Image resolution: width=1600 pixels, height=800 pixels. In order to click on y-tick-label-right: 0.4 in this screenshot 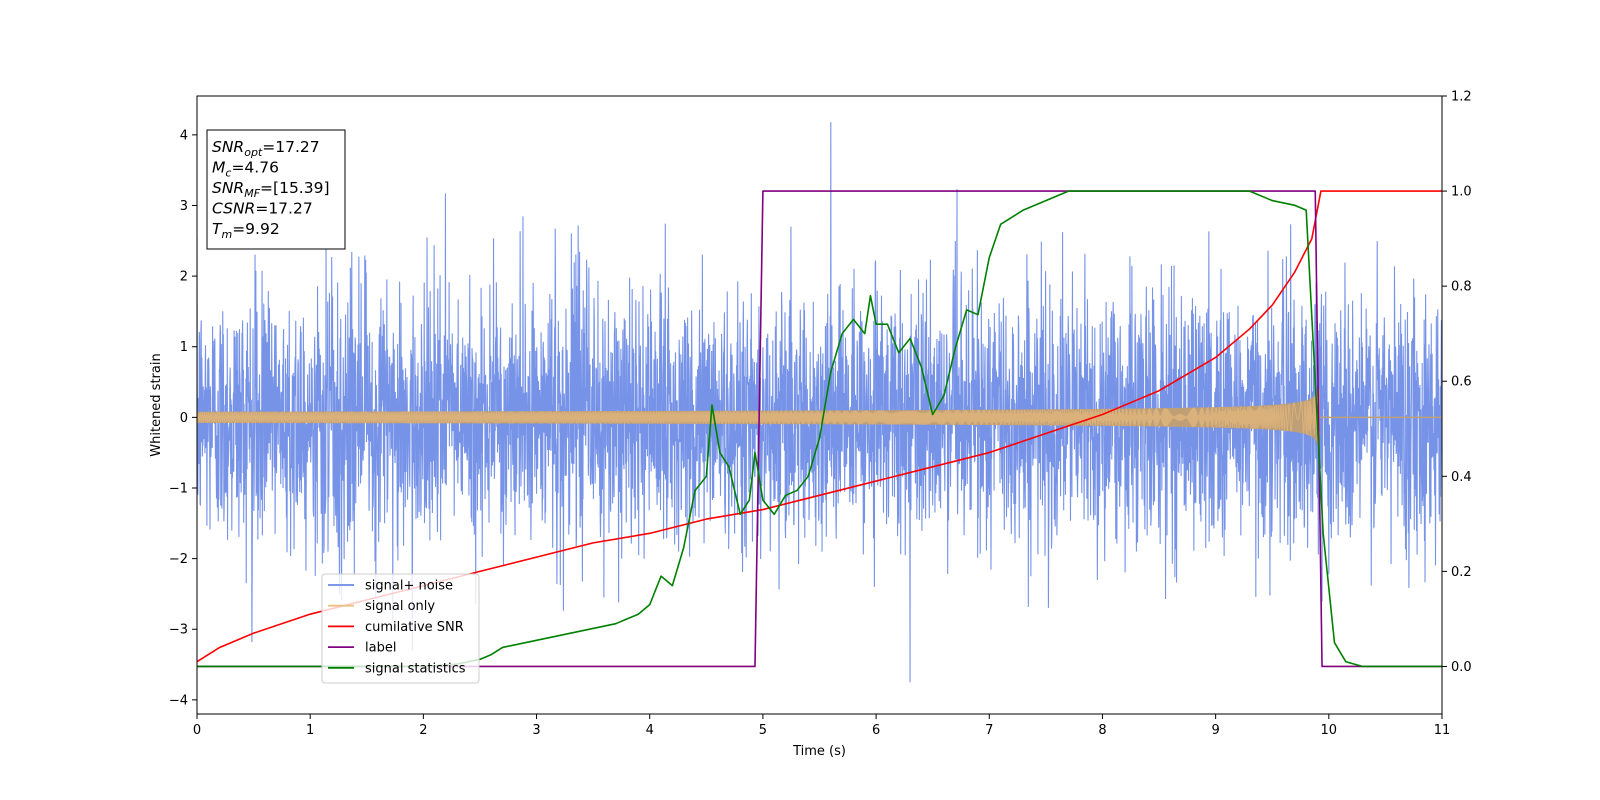, I will do `click(1461, 477)`.